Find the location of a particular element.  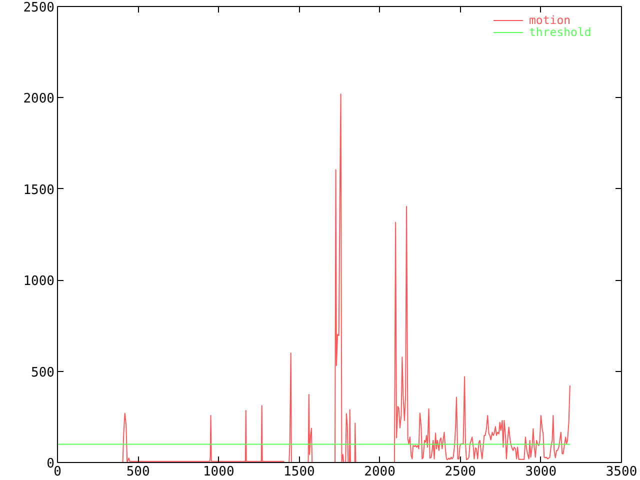

x-tick-label: 500 is located at coordinates (138, 472).